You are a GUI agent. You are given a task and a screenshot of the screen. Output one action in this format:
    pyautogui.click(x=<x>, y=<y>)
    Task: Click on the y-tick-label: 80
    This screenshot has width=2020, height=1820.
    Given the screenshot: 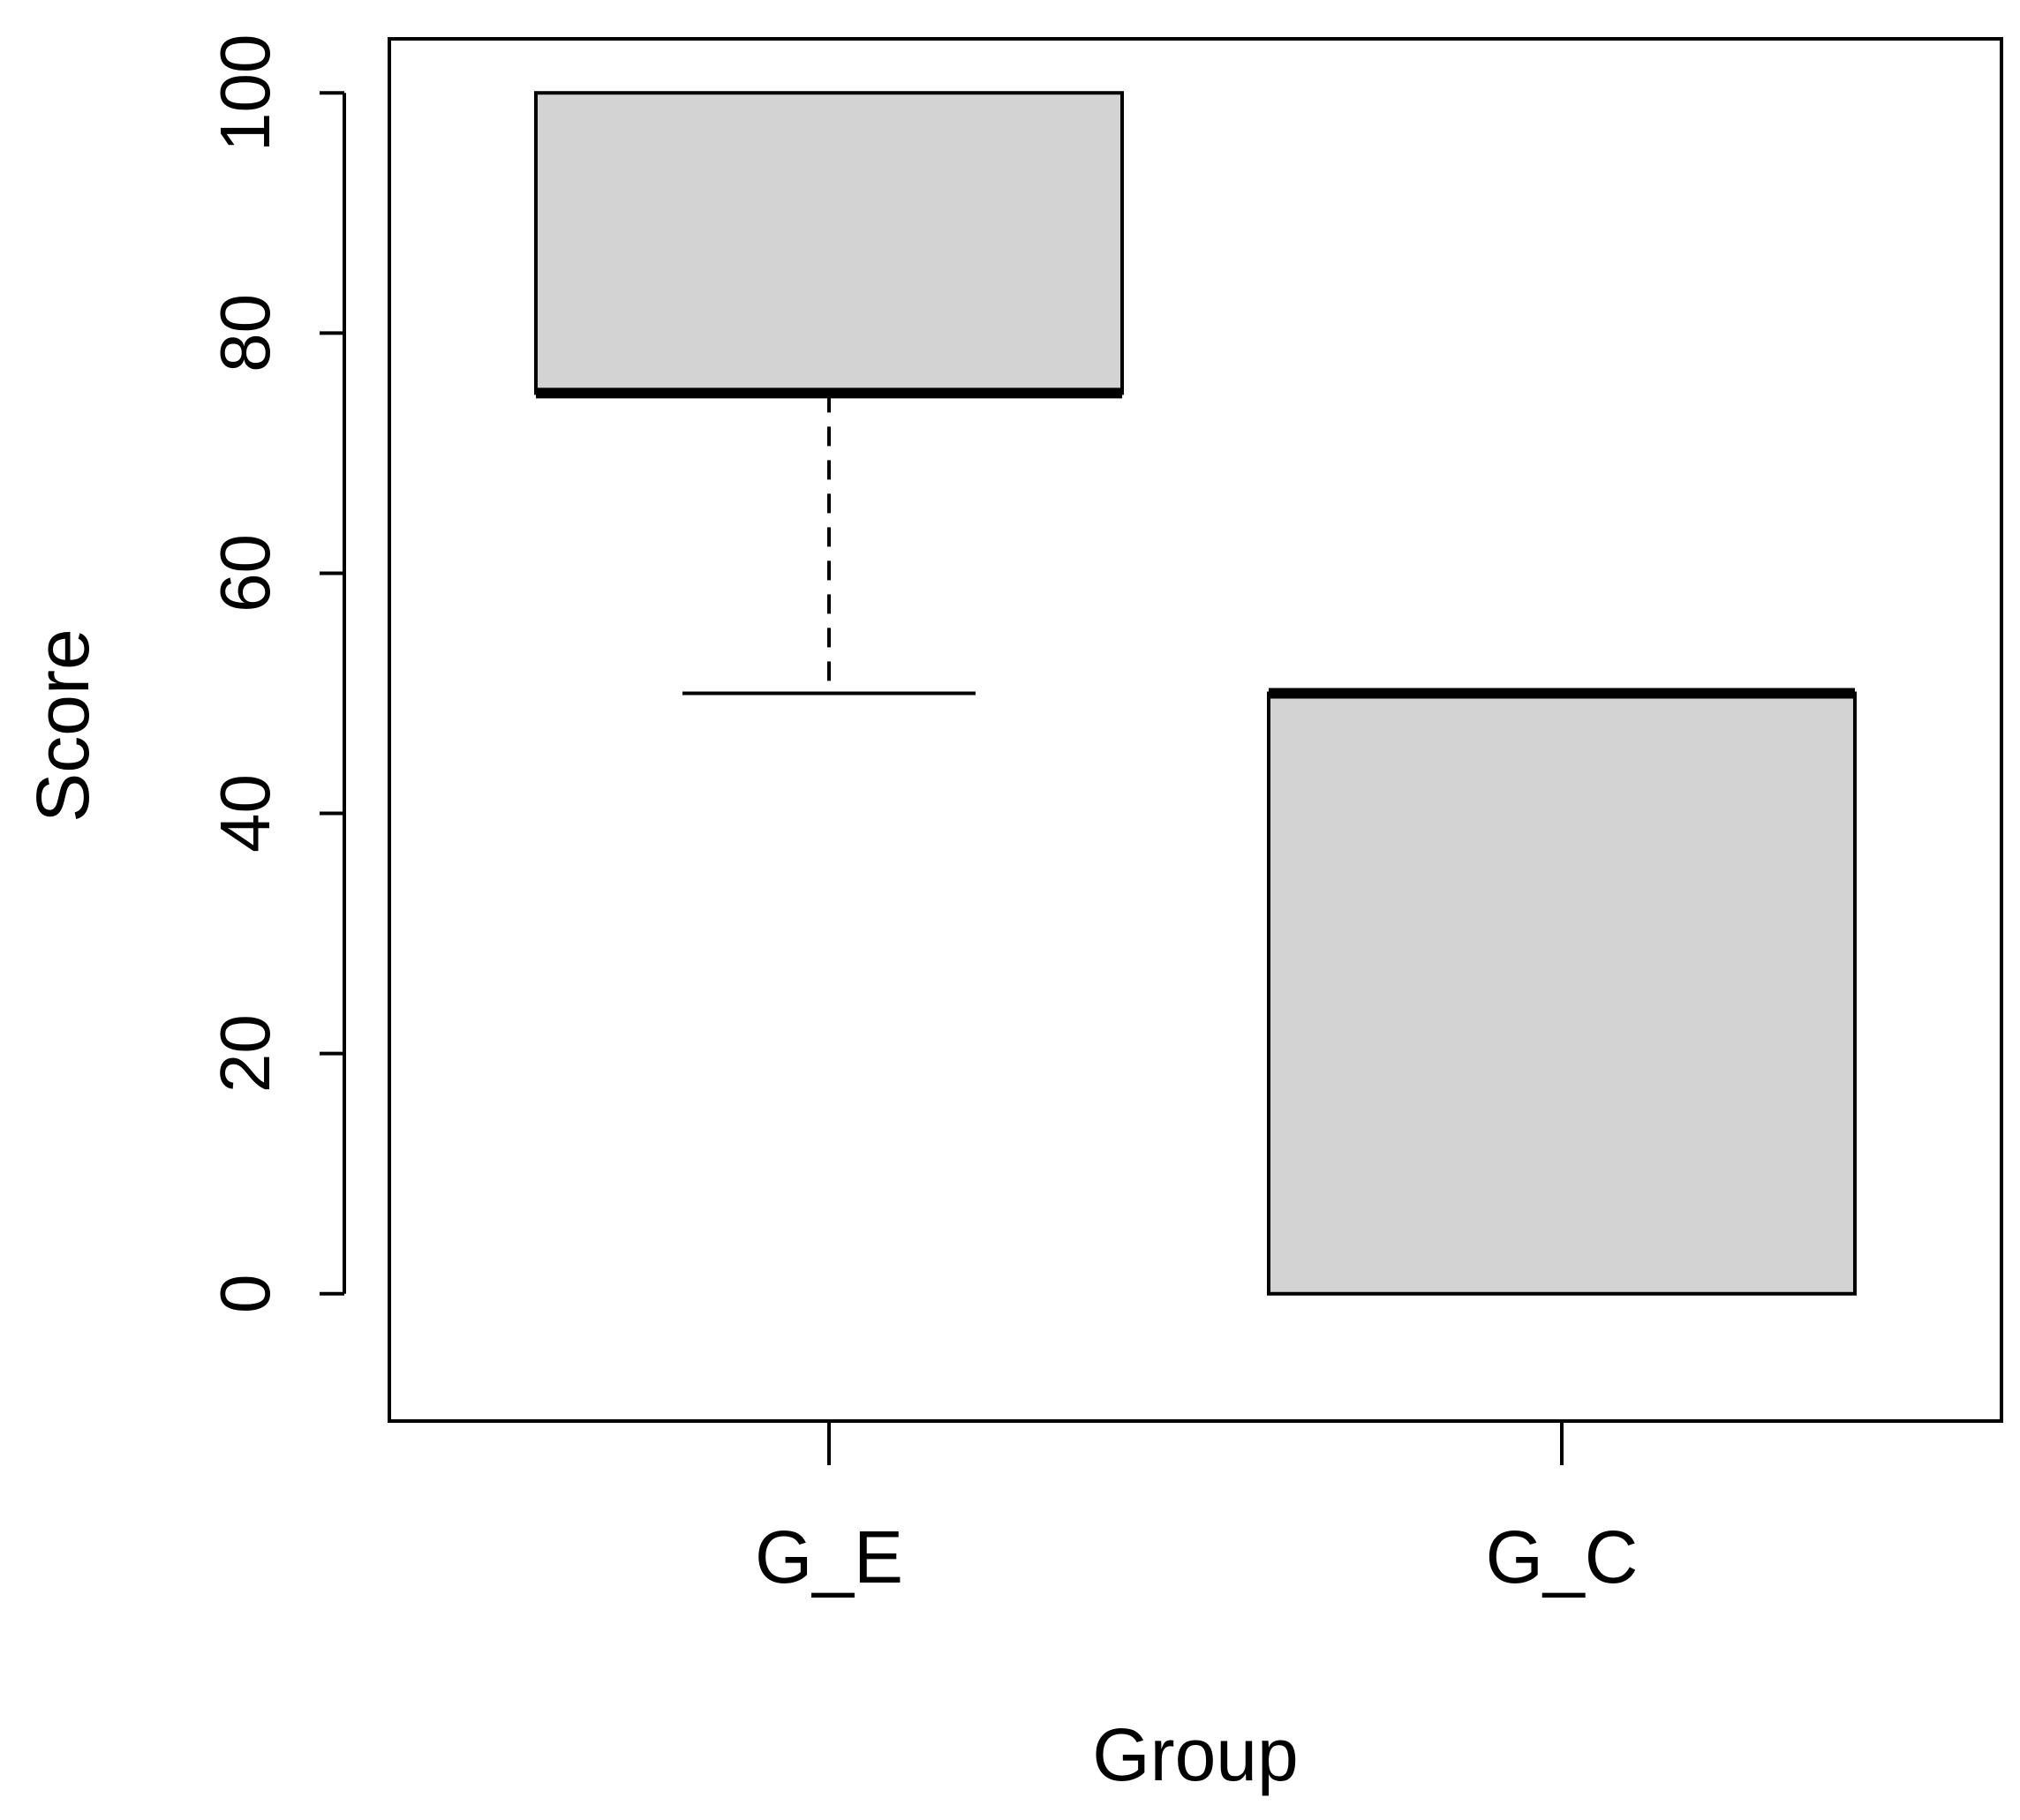 What is the action you would take?
    pyautogui.click(x=245, y=333)
    